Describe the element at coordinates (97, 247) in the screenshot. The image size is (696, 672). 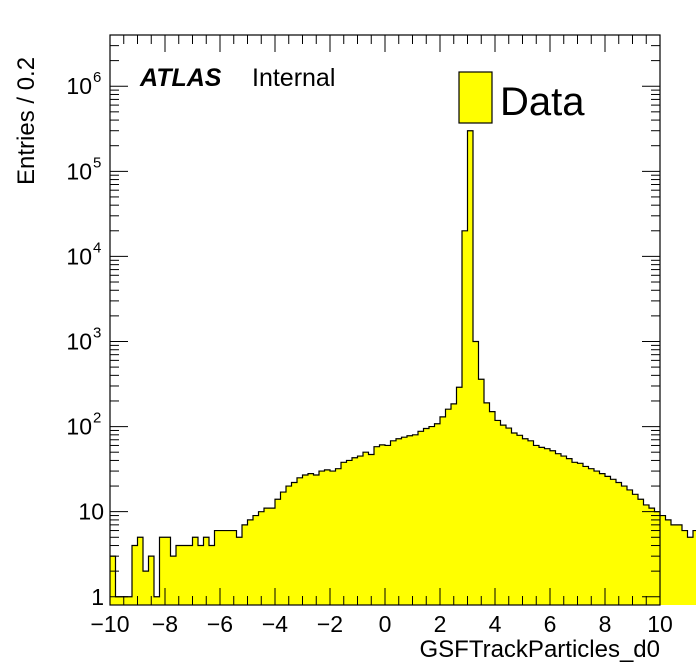
I see `y-tick-exponent: 4` at that location.